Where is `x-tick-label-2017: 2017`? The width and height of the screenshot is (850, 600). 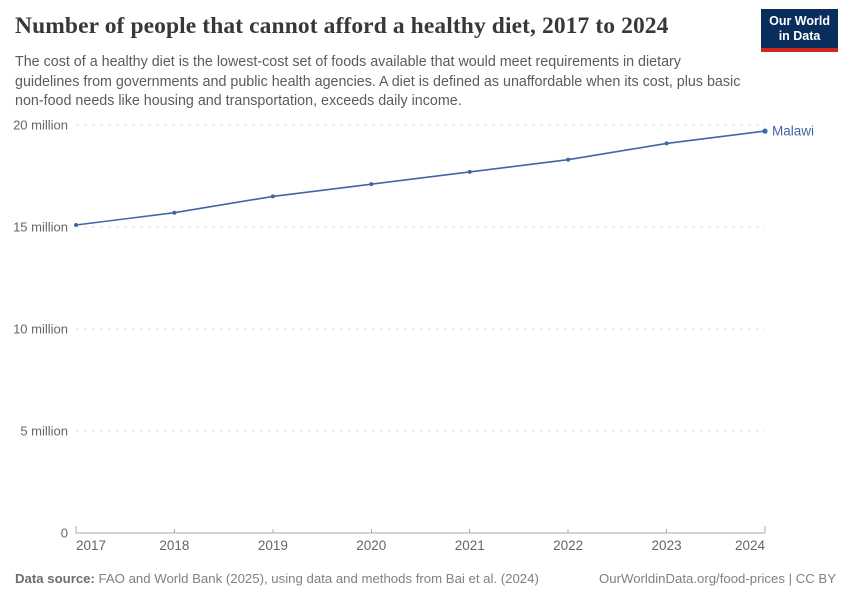
x-tick-label-2017: 2017 is located at coordinates (91, 545).